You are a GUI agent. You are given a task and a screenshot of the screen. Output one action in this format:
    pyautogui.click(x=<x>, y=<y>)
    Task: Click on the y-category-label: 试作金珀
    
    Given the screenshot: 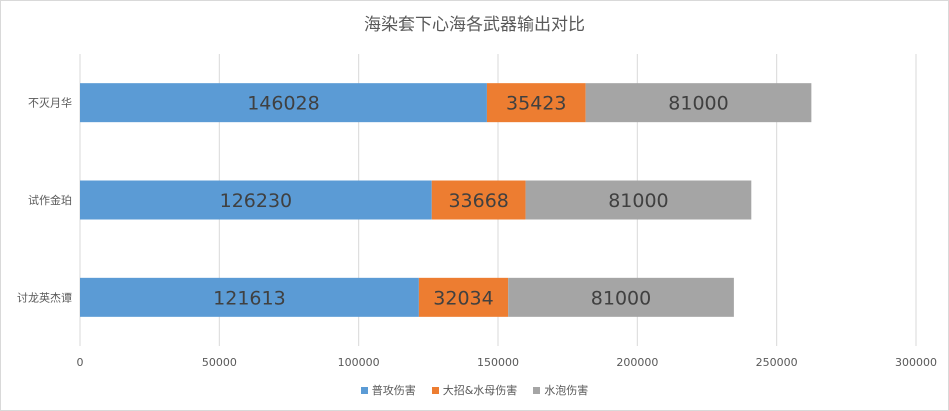 What is the action you would take?
    pyautogui.click(x=50, y=200)
    